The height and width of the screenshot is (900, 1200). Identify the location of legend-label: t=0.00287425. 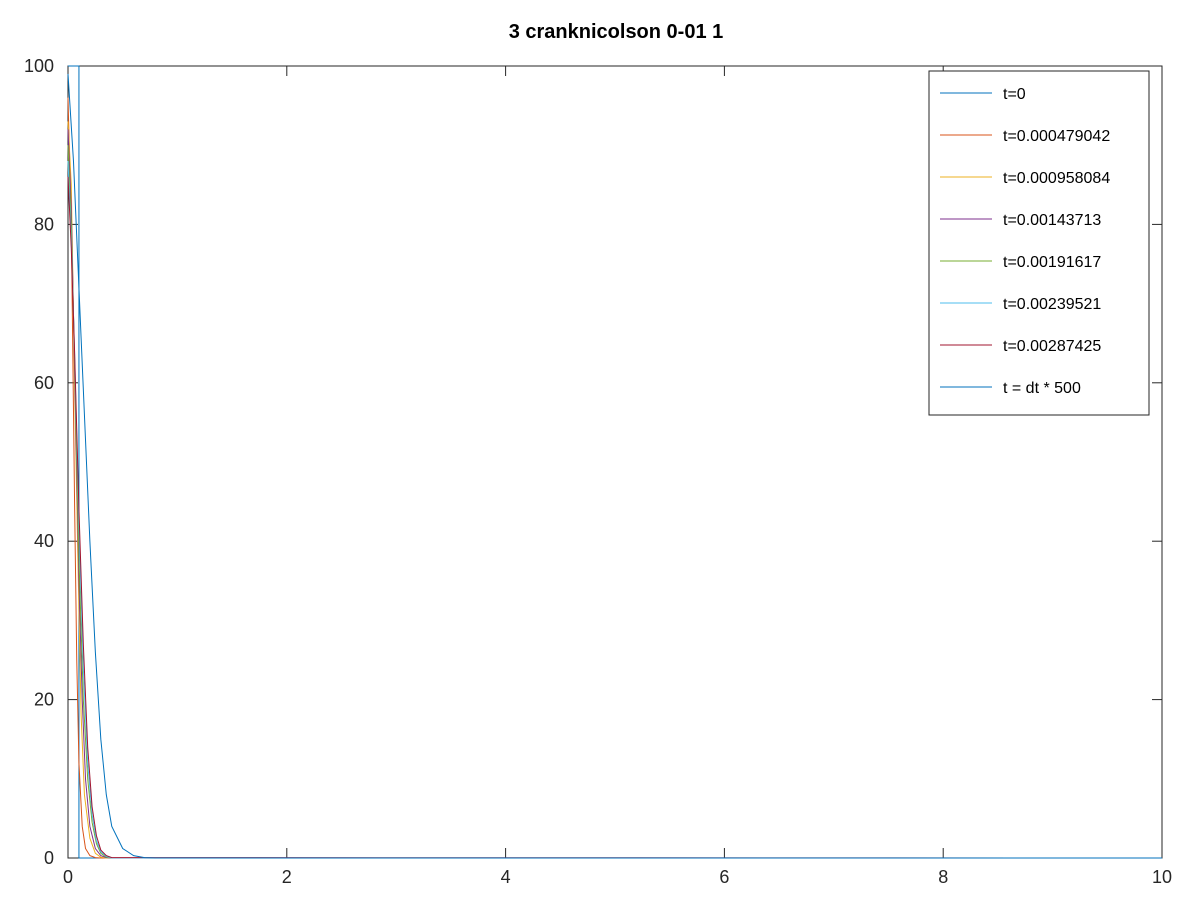
(1052, 346).